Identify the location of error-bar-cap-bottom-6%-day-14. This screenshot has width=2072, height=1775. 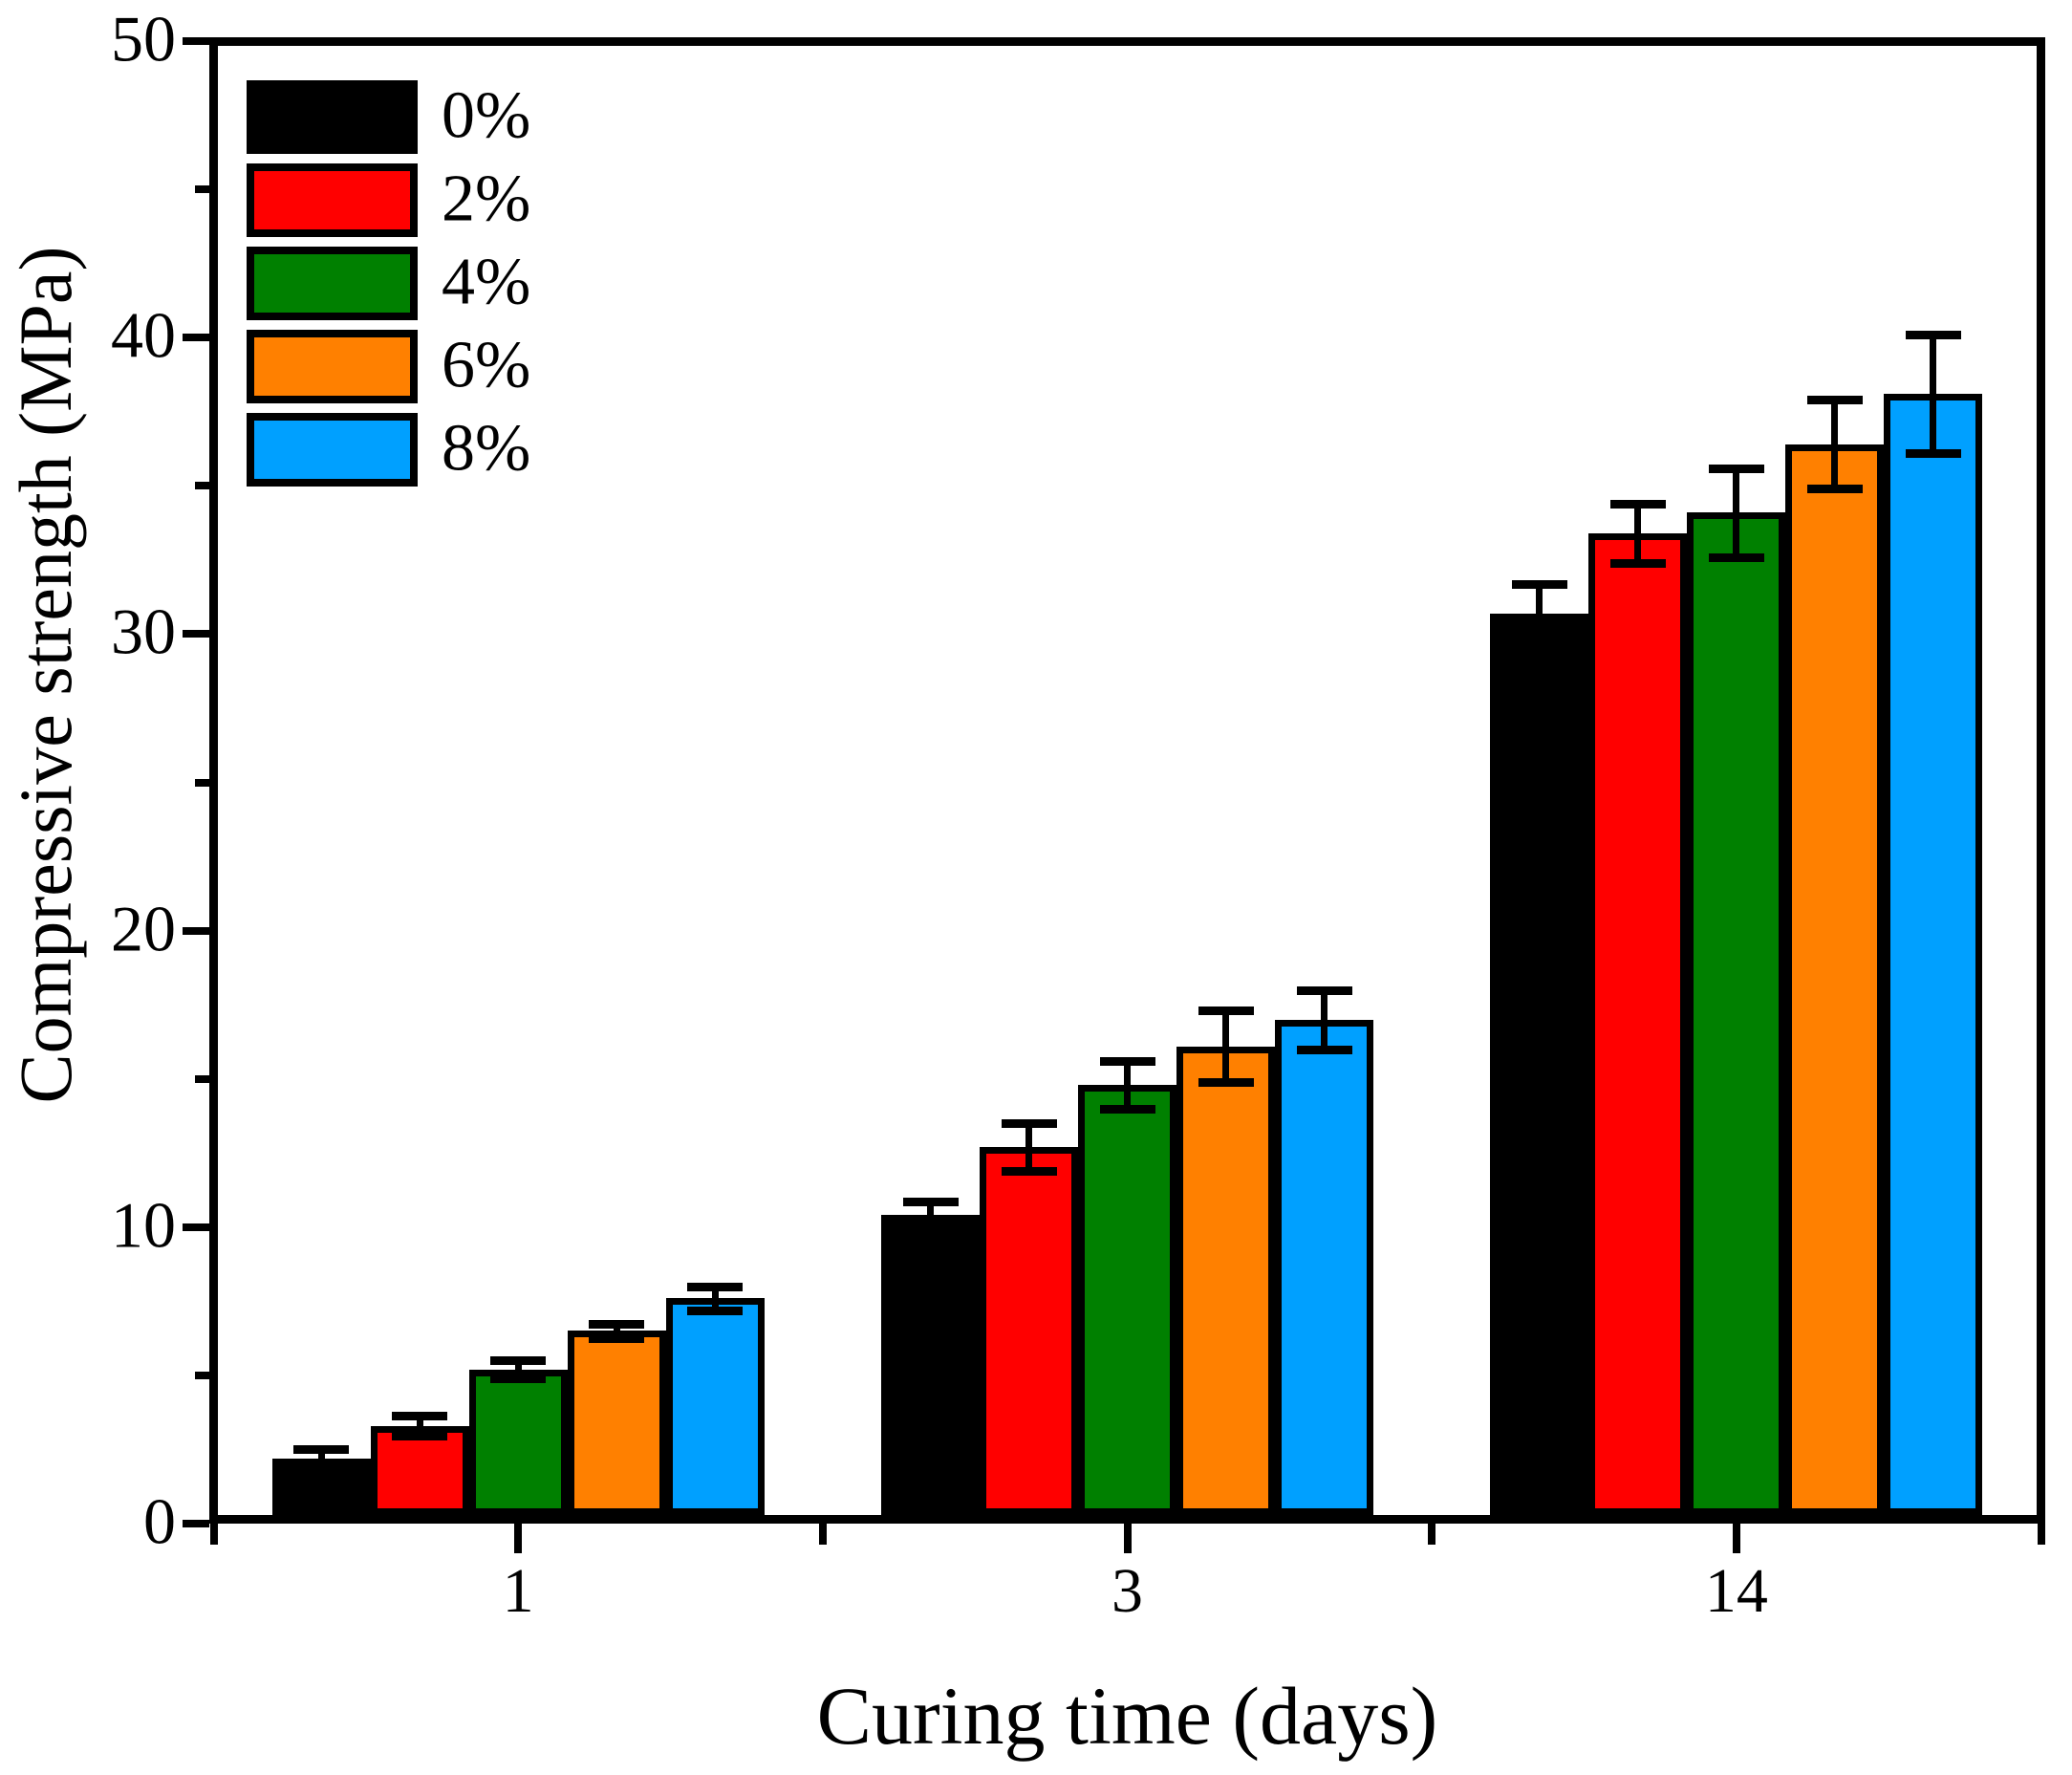
(1834, 489).